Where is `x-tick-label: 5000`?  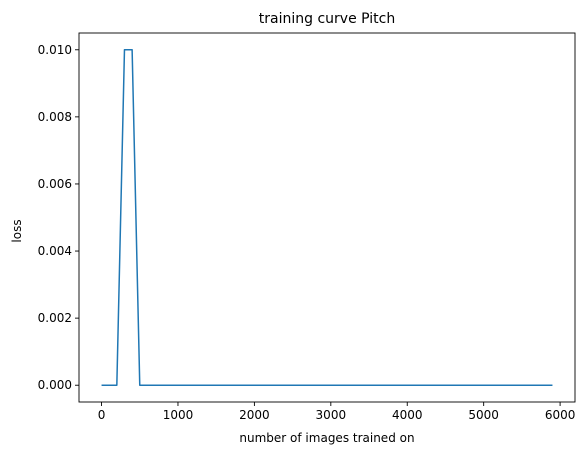
x-tick-label: 5000 is located at coordinates (483, 415).